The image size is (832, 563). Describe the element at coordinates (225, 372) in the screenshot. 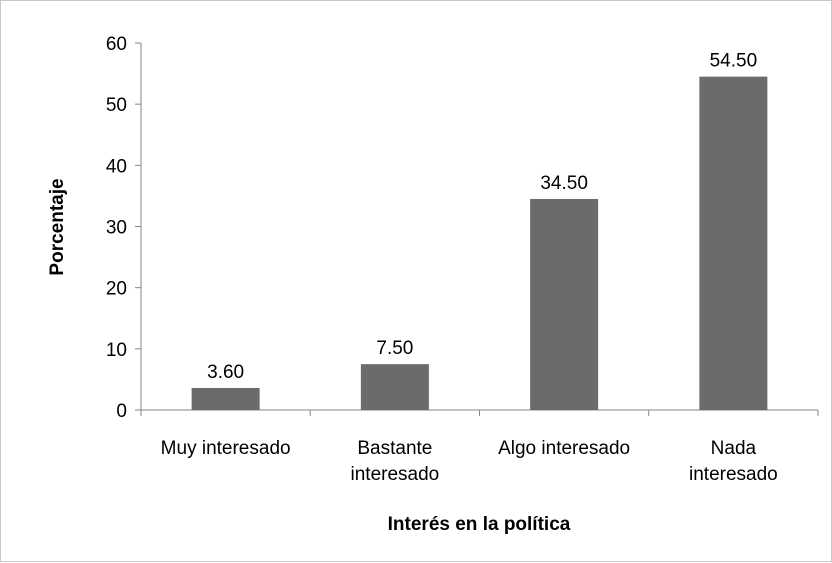

I see `data-label: 3.60` at that location.